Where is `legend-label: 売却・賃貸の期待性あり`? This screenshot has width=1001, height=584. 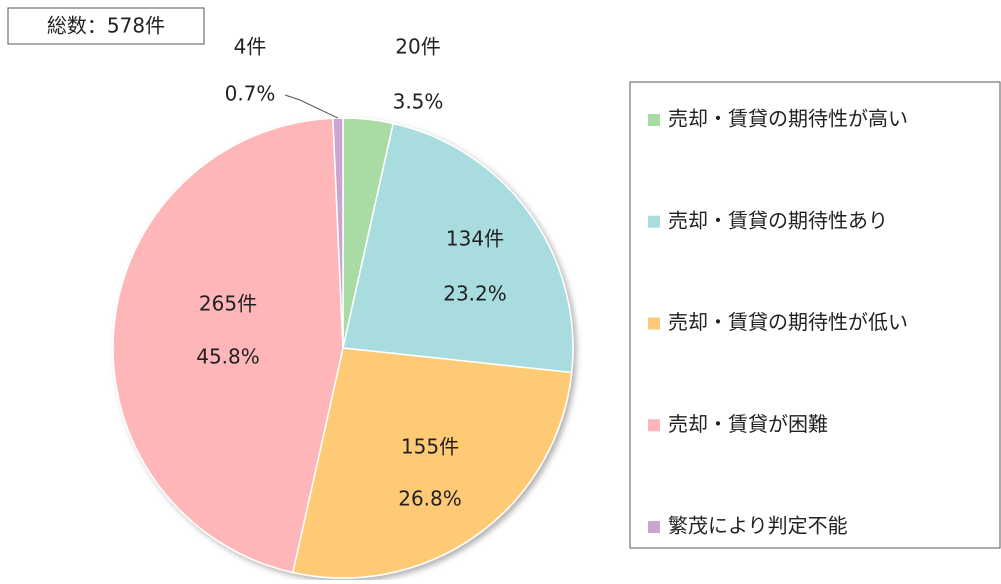
legend-label: 売却・賃貸の期待性あり is located at coordinates (778, 220).